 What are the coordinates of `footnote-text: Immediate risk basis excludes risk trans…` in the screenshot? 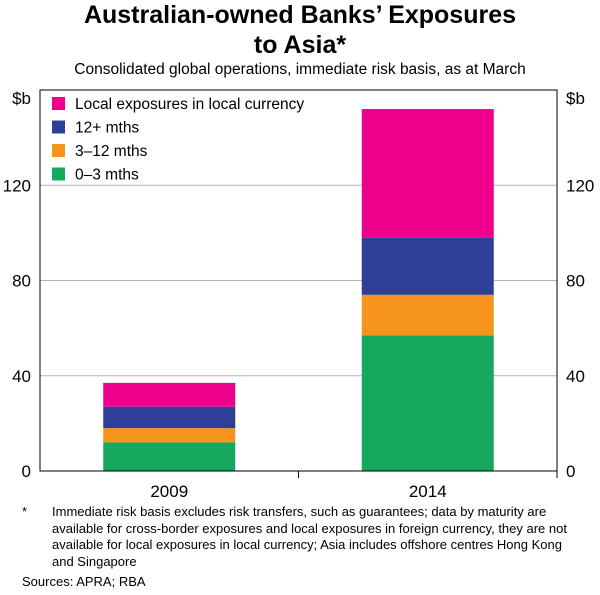 It's located at (309, 536).